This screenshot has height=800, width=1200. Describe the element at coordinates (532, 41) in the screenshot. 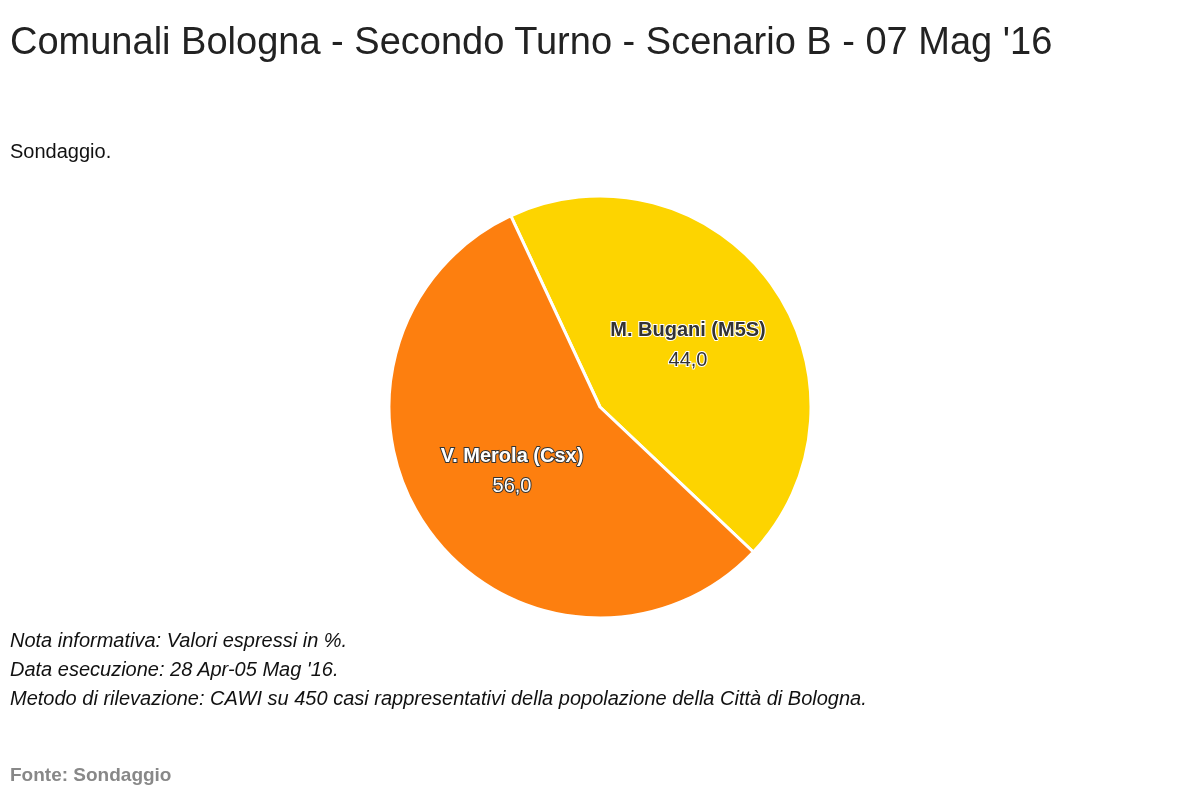

I see `chart-title: Comunali Bologna - Secondo Turno - Scenario B - 07 Mag '16` at that location.